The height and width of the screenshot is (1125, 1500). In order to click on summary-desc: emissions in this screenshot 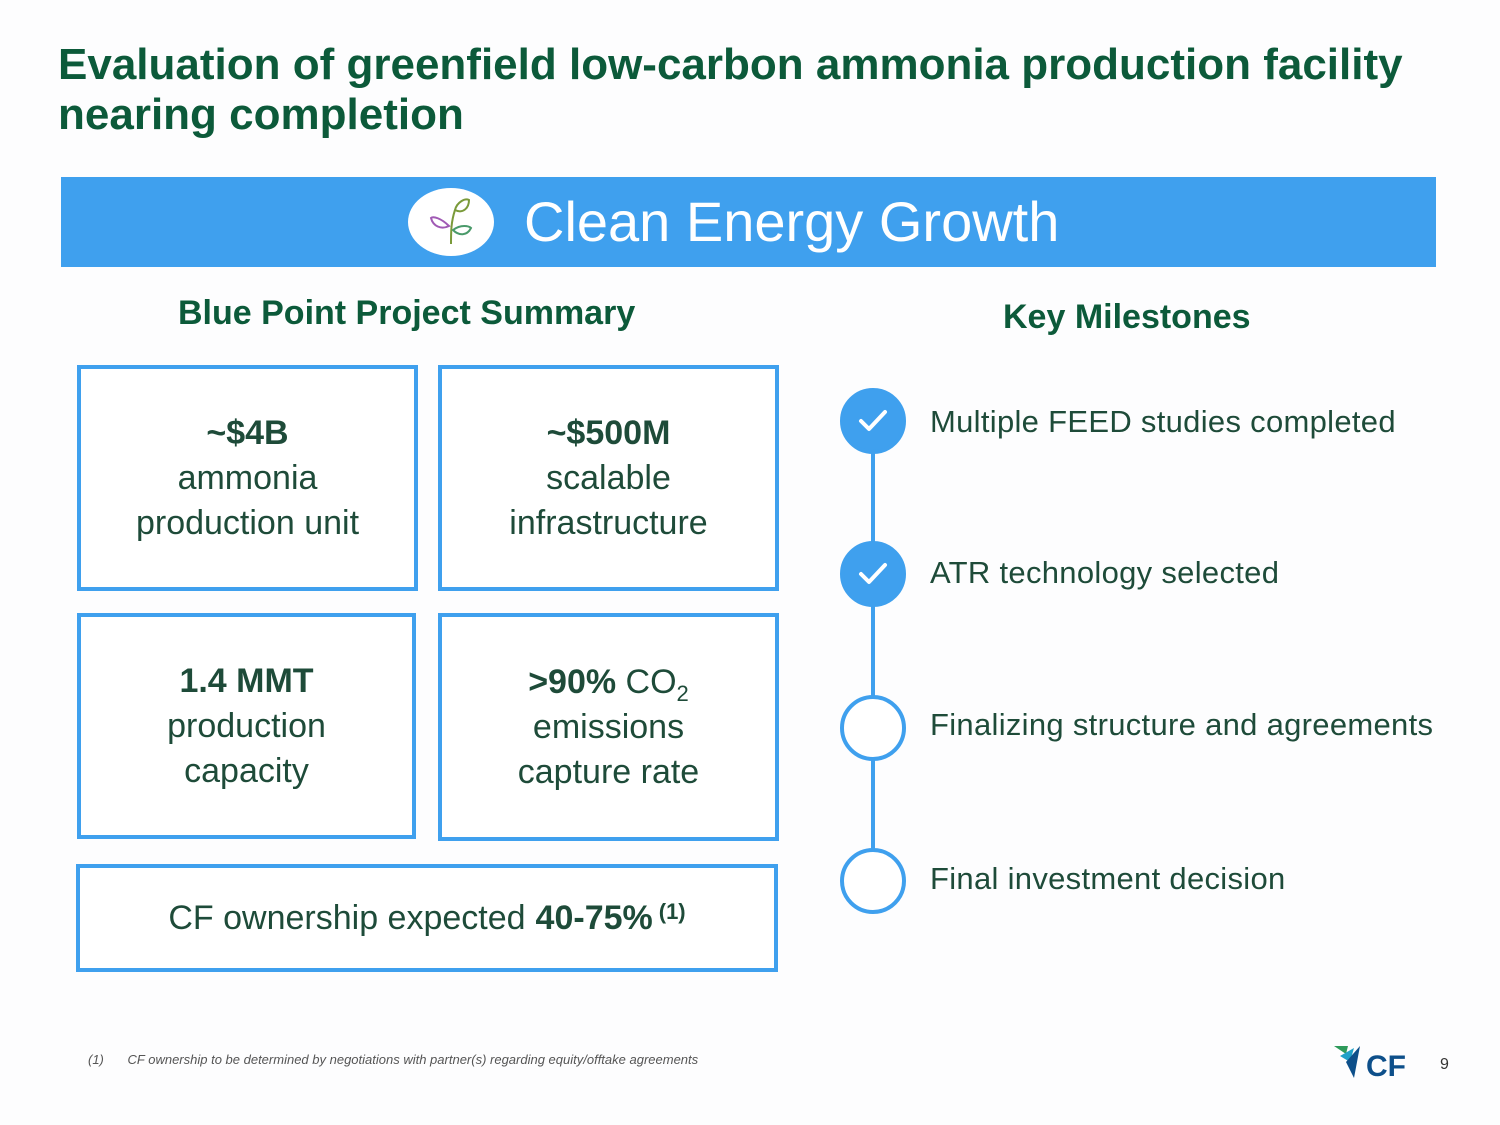, I will do `click(608, 727)`.